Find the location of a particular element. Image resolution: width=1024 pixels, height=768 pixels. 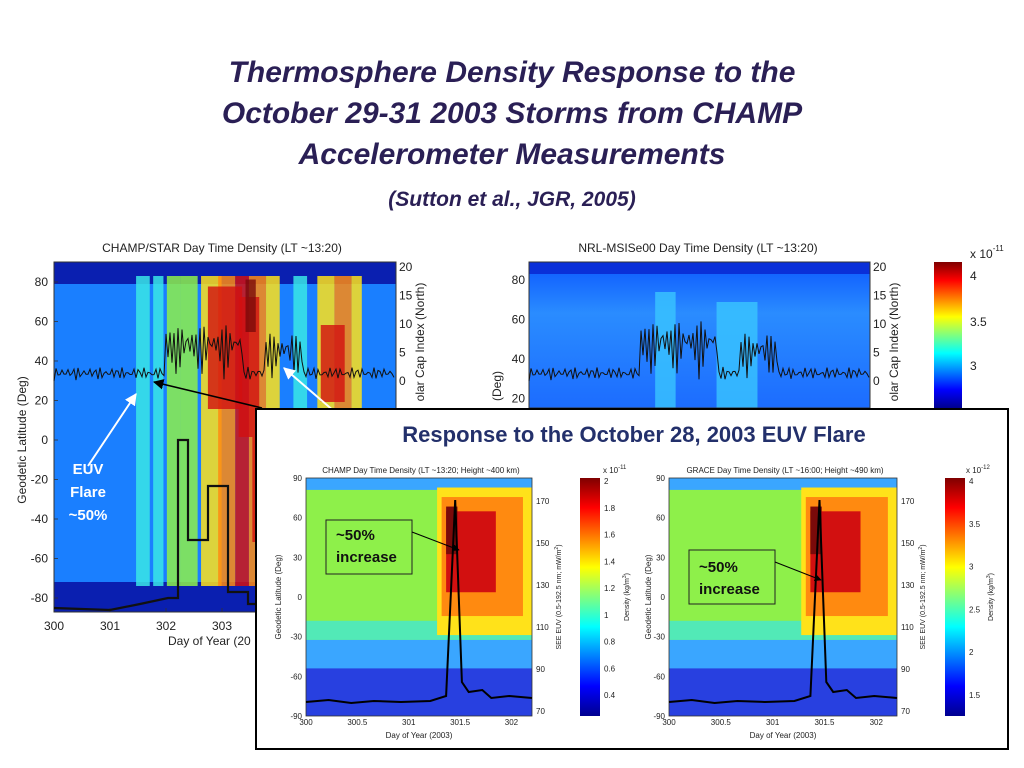

euv-flare-label-line-2: Flare is located at coordinates (88, 492).